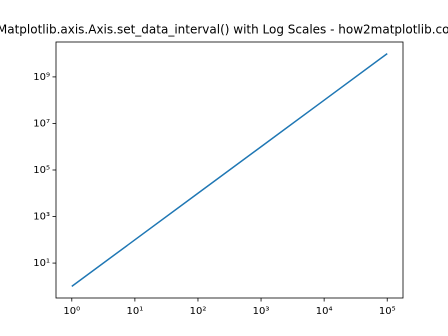 This screenshot has width=448, height=336. What do you see at coordinates (71, 311) in the screenshot?
I see `x-tick-label: 10⁰` at bounding box center [71, 311].